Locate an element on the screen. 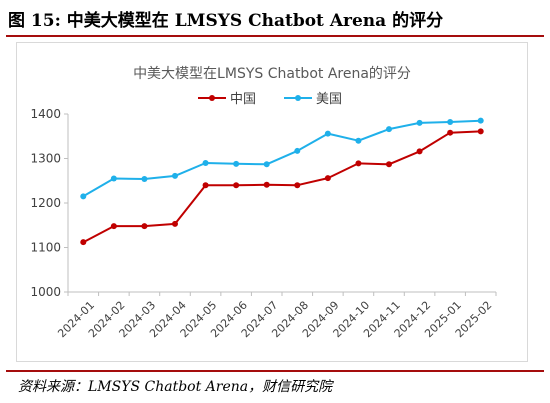 The height and width of the screenshot is (403, 550). y-tick-label: 1300 is located at coordinates (45, 159).